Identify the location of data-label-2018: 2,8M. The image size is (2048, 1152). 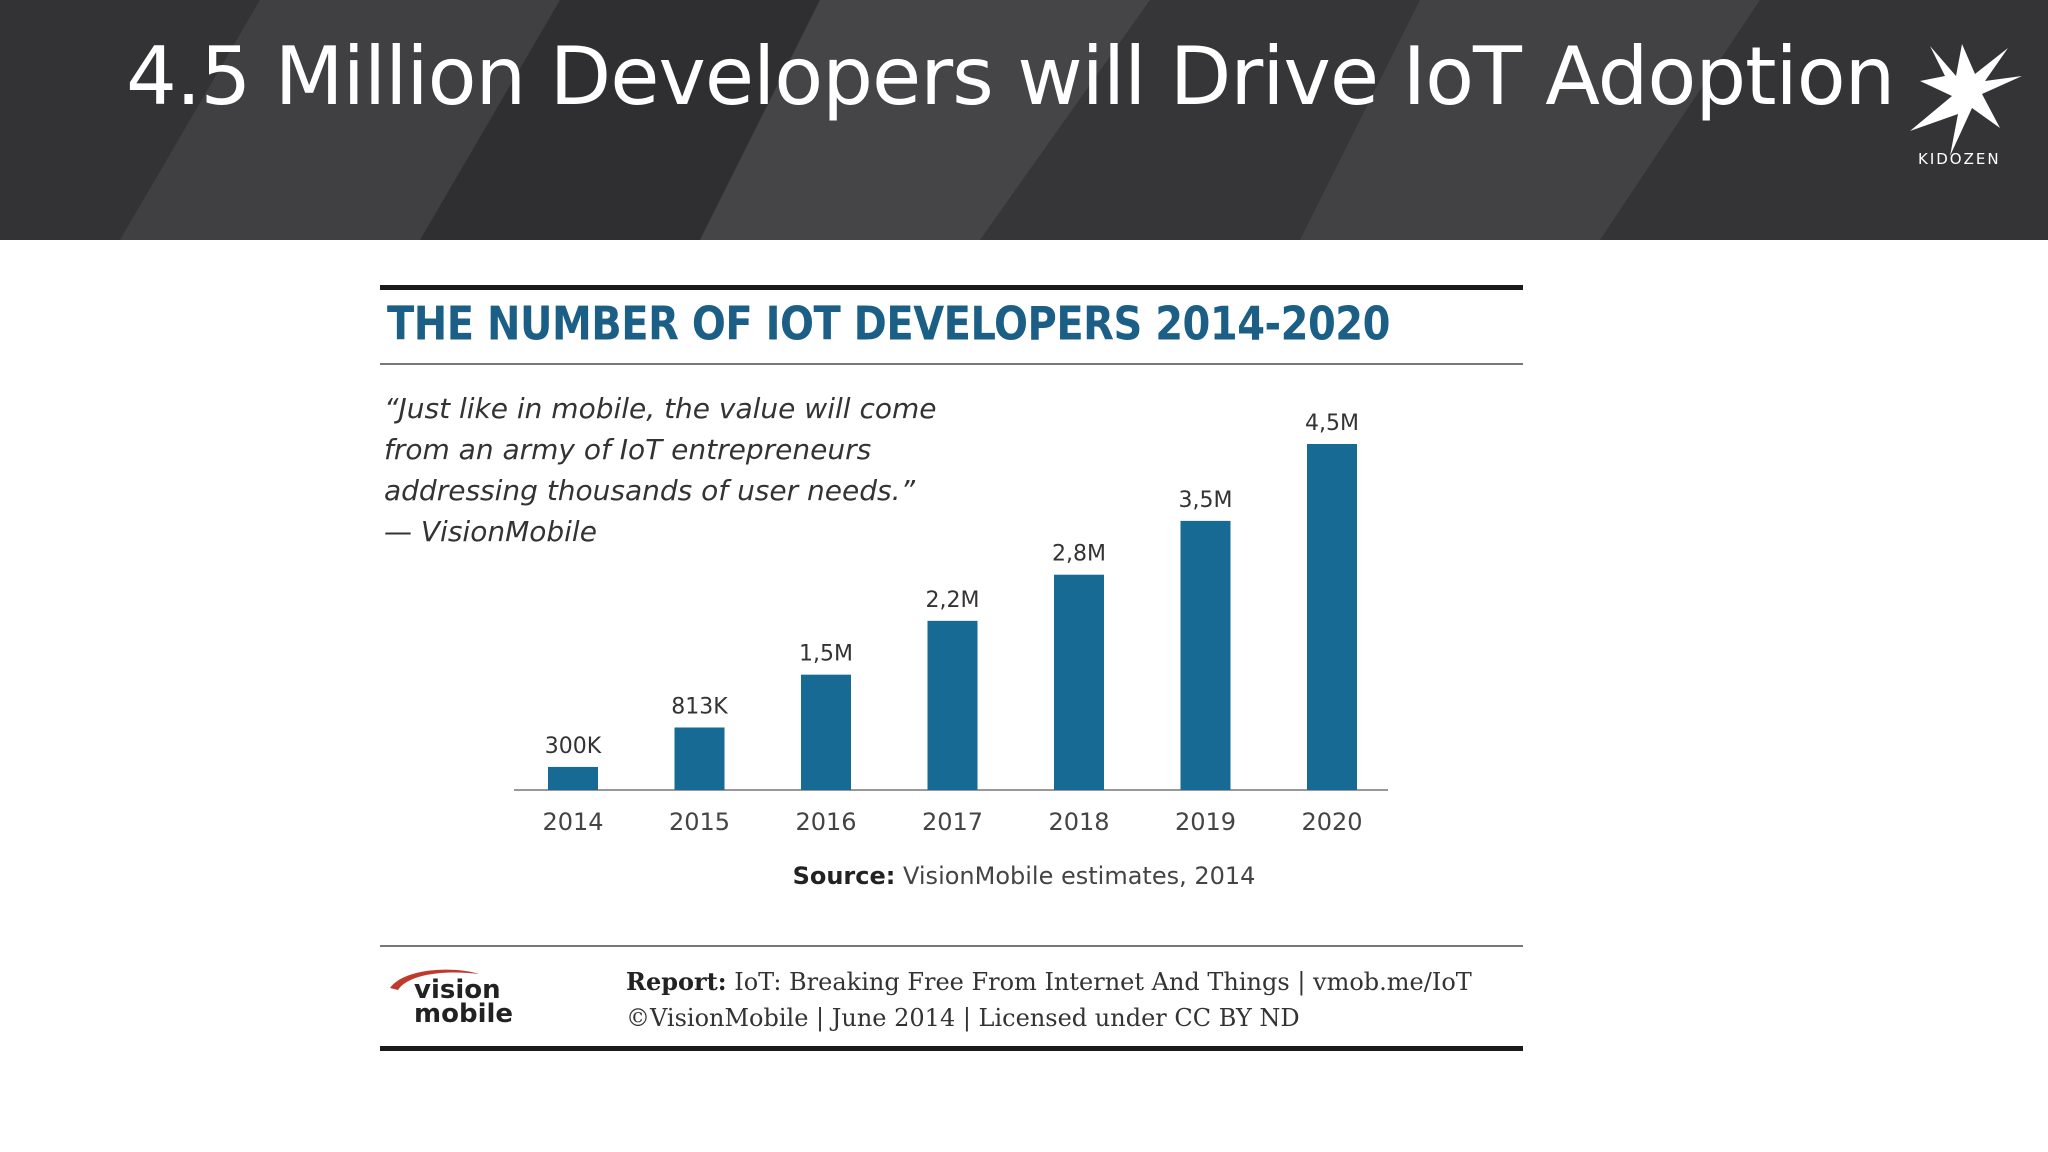
(1079, 554).